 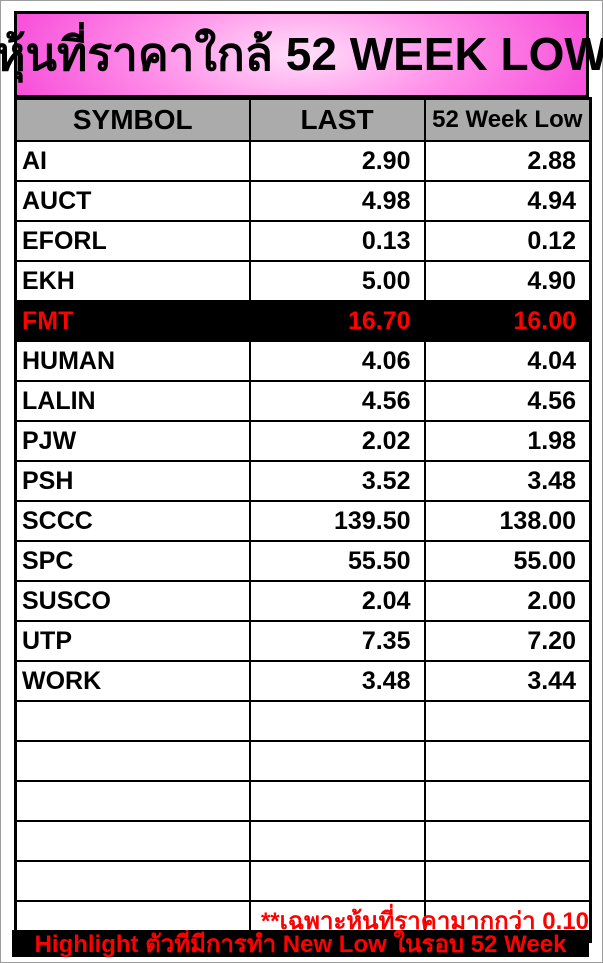 I want to click on low-cell: 16.00, so click(x=507, y=321).